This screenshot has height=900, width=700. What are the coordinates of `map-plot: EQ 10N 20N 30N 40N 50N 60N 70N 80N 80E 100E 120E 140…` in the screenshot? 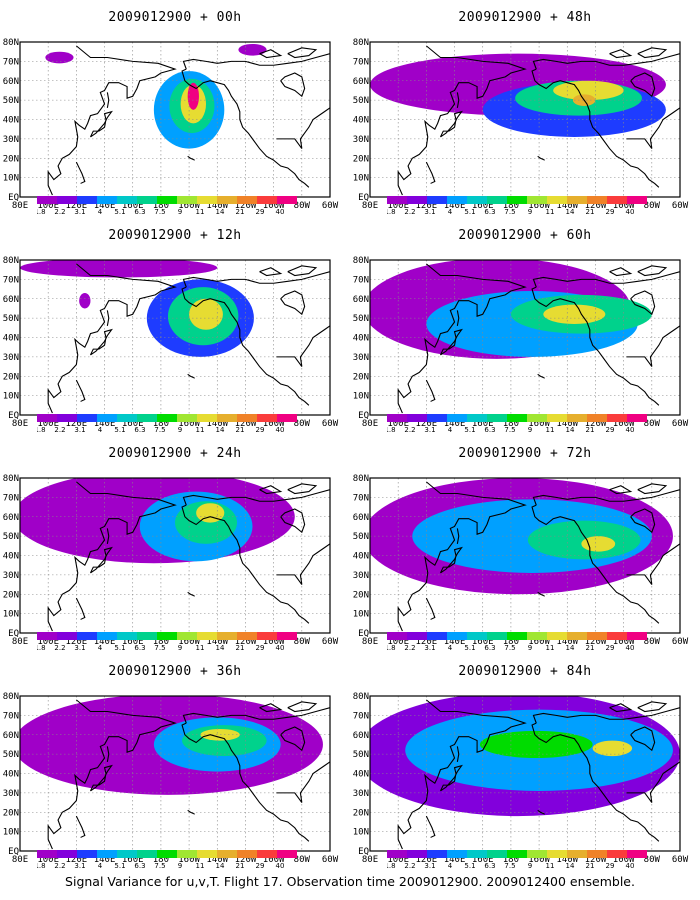 It's located at (171, 560).